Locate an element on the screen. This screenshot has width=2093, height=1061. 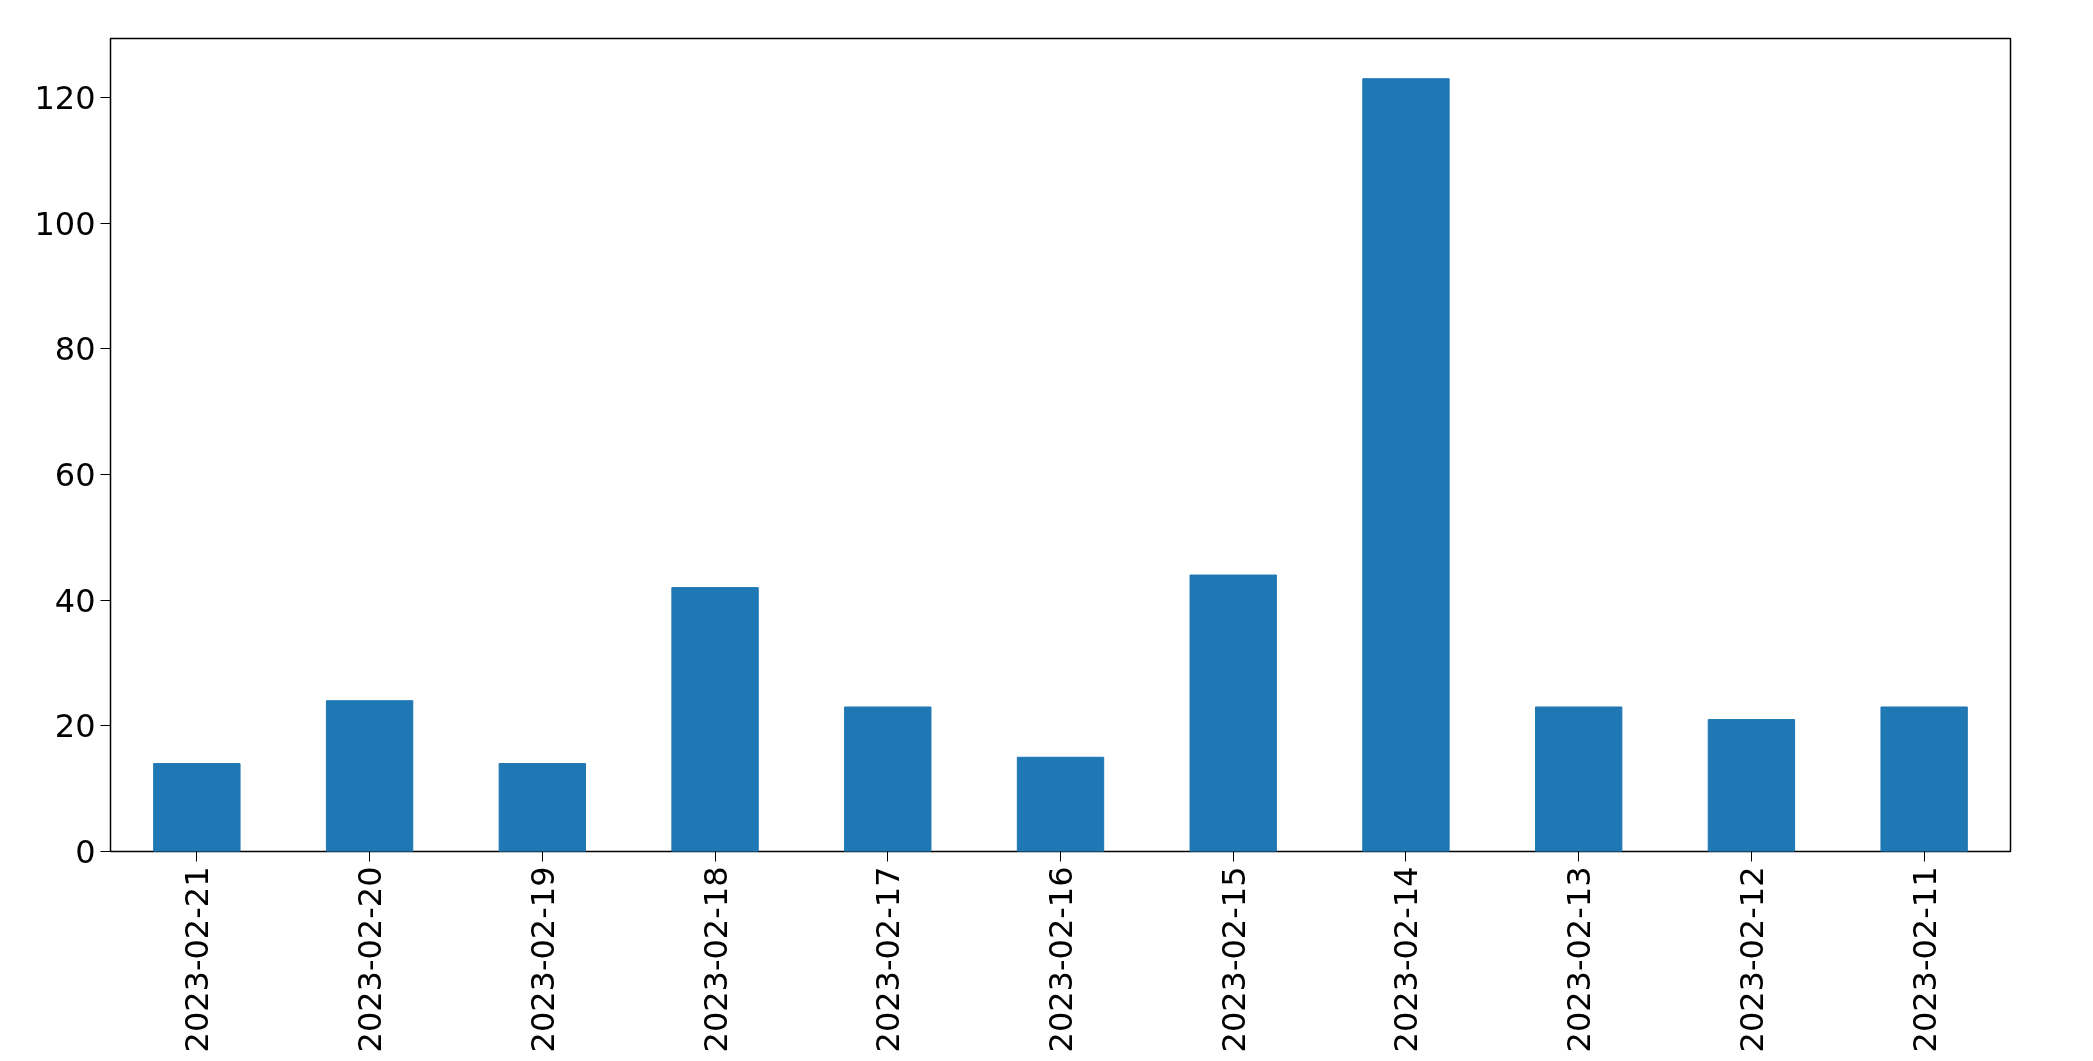
x-tick-label: 2023-02-14 is located at coordinates (1406, 959).